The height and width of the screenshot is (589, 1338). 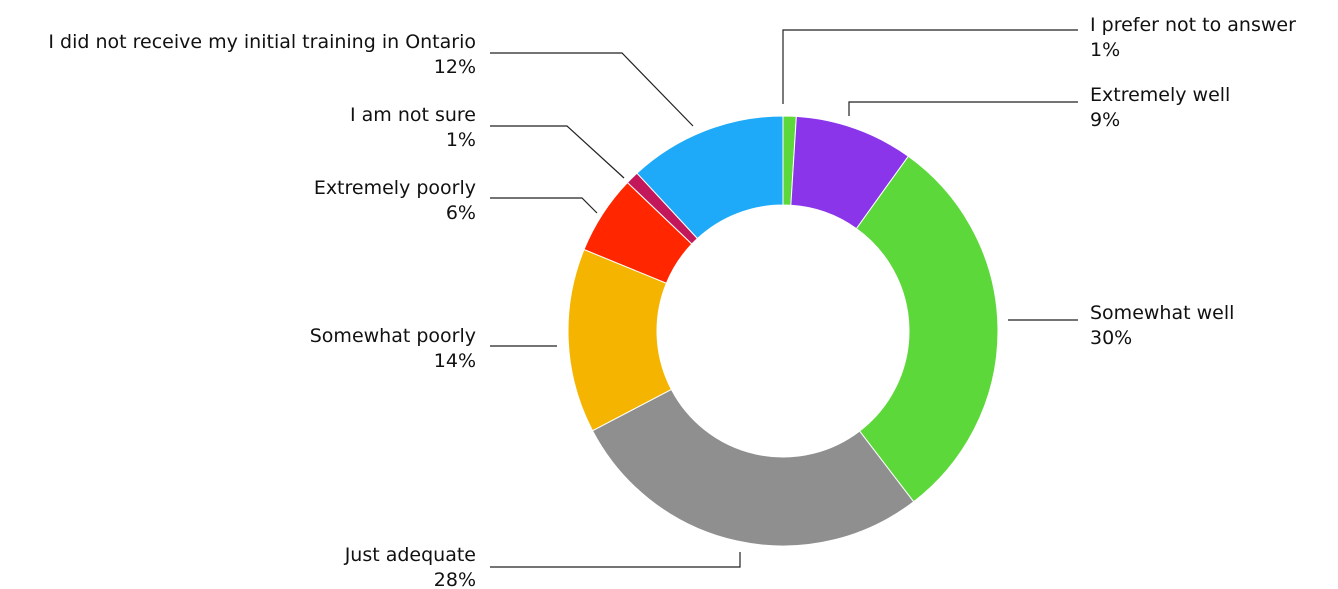 I want to click on slice-somewhat-well, so click(x=927, y=329).